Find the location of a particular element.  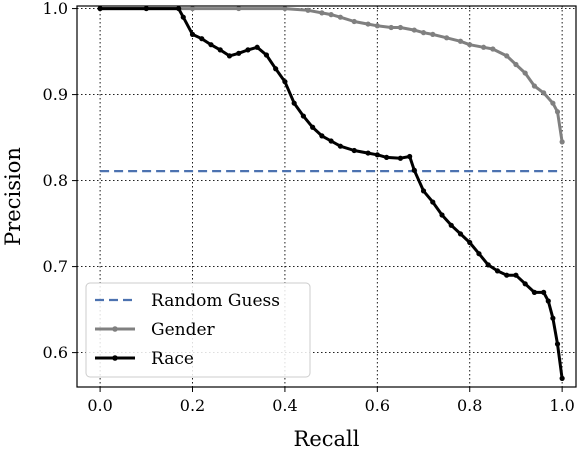

y-tick-label: 1.0 is located at coordinates (55, 9).